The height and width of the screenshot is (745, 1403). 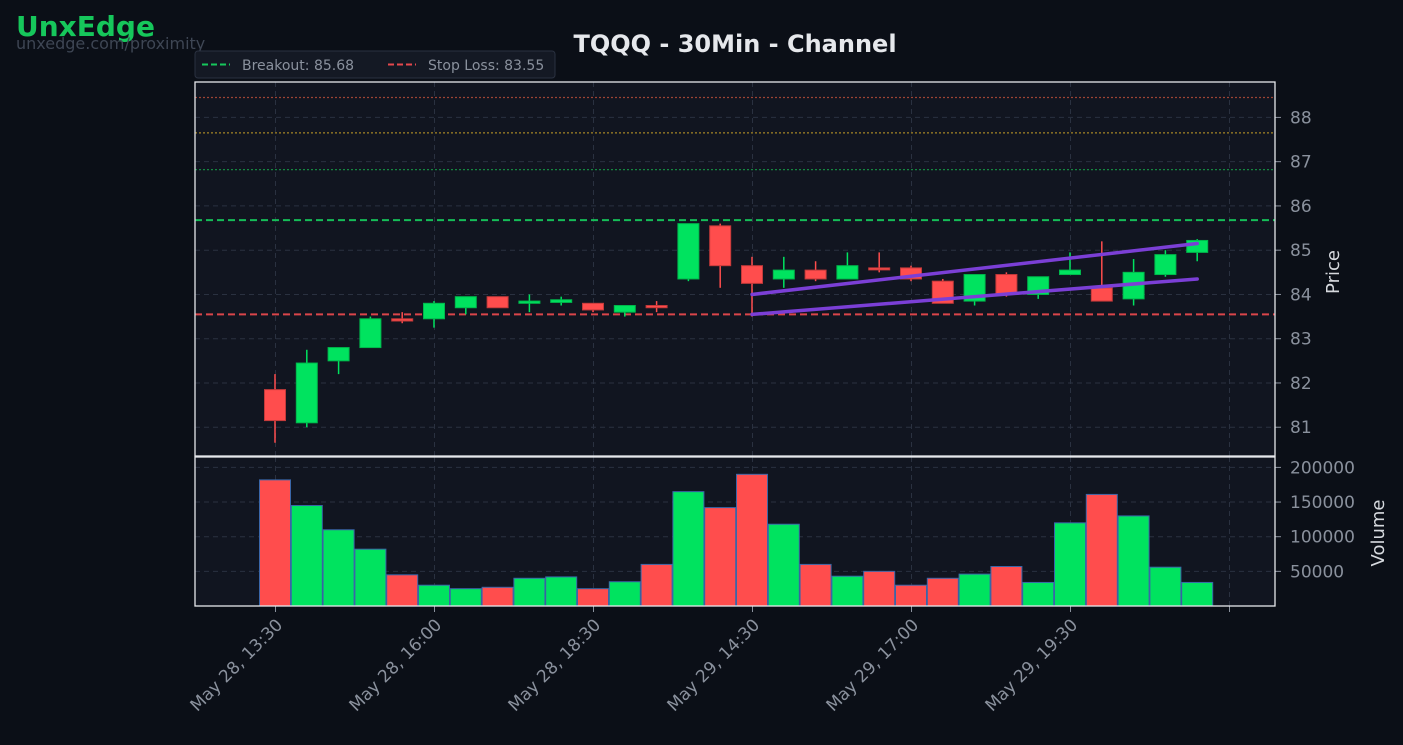 I want to click on channel-lower-line, so click(x=974, y=297).